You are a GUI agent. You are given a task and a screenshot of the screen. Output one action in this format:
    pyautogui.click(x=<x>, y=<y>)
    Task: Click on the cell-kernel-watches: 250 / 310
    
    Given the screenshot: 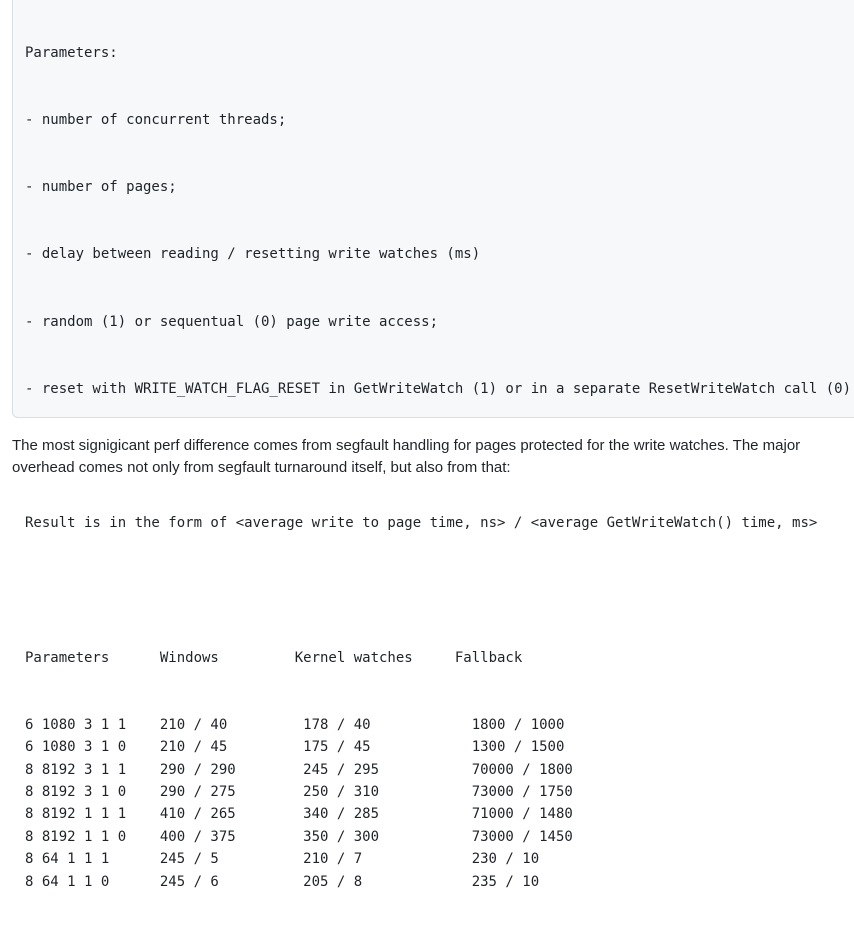 What is the action you would take?
    pyautogui.click(x=341, y=792)
    